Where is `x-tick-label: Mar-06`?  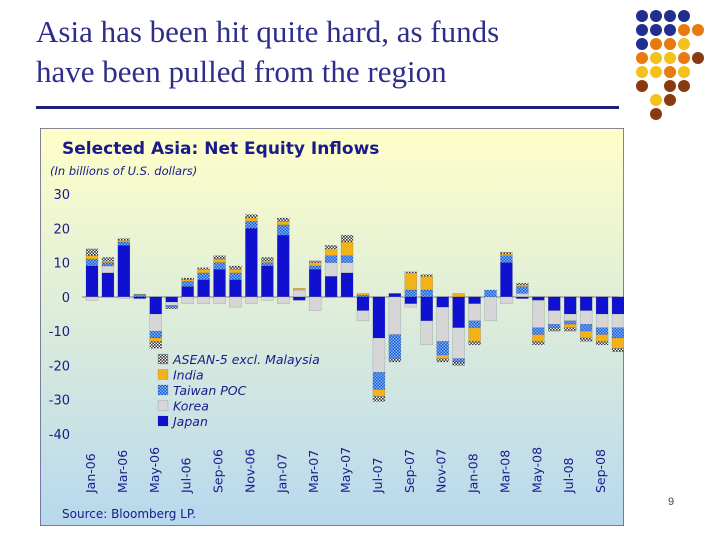 x-tick-label: Mar-06 is located at coordinates (122, 471).